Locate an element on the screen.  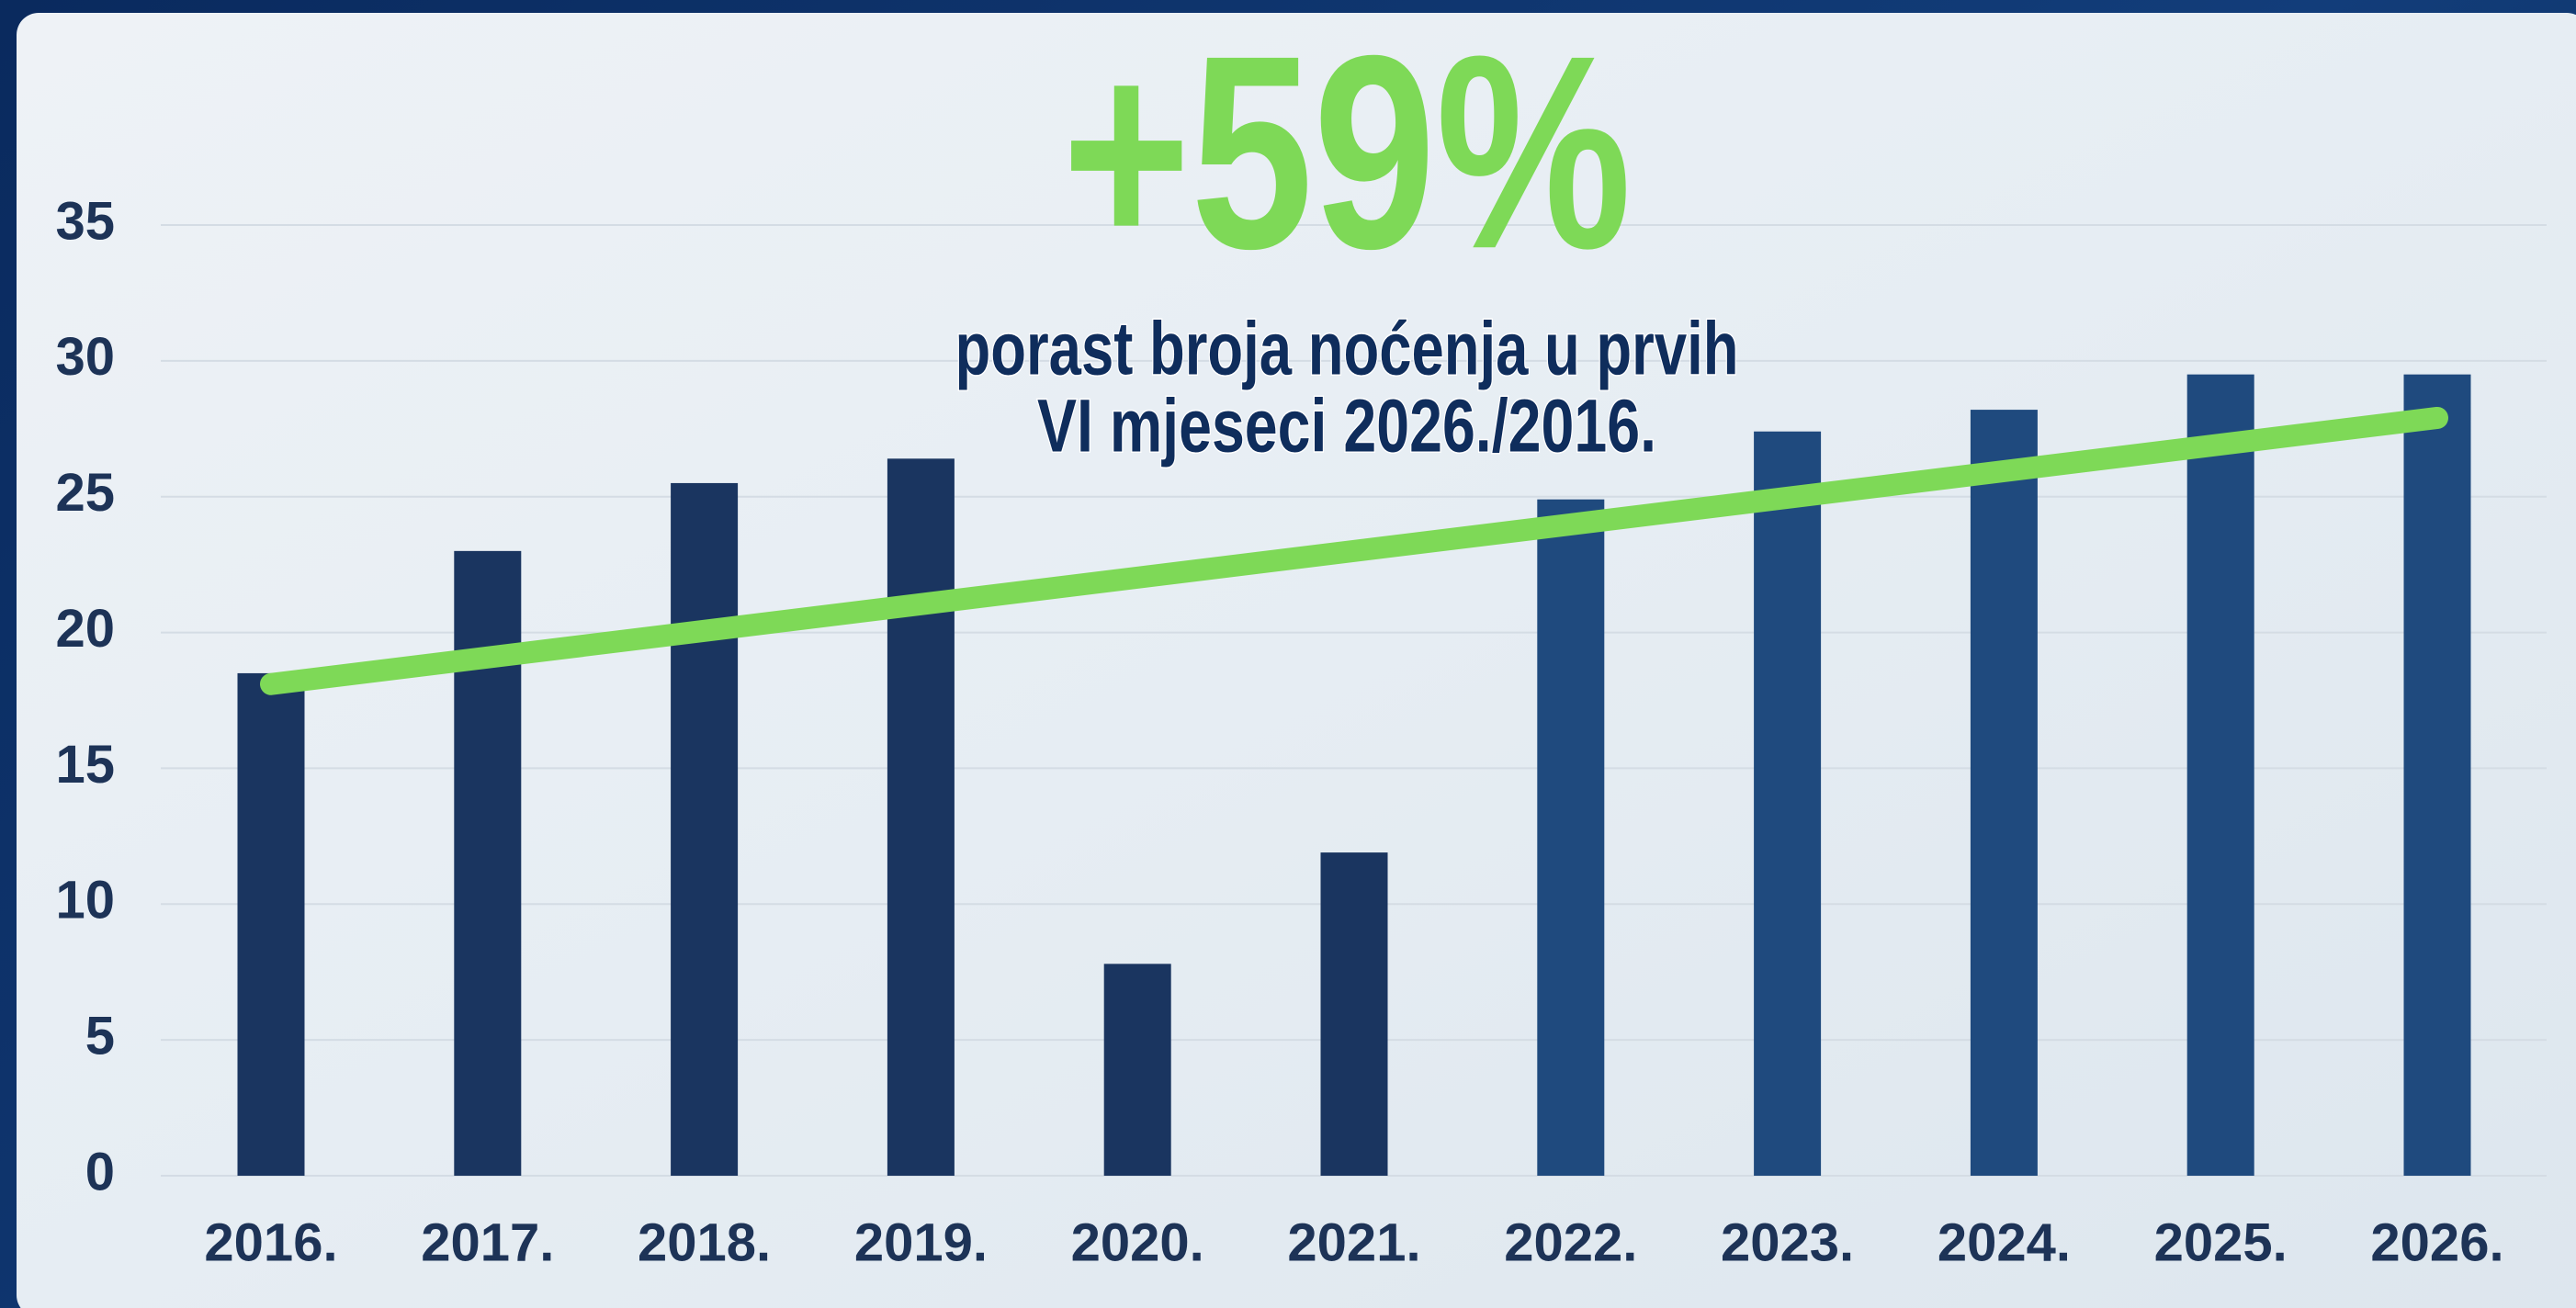
x-tick-label: 2019. is located at coordinates (921, 1242).